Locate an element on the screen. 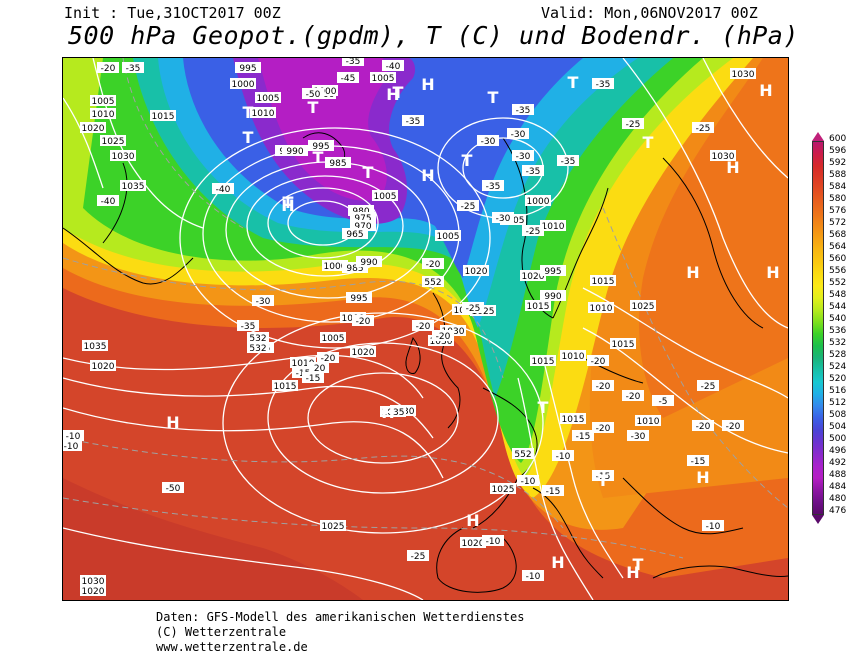 Image resolution: width=850 pixels, height=657 pixels. legend-label: 488 is located at coordinates (838, 475).